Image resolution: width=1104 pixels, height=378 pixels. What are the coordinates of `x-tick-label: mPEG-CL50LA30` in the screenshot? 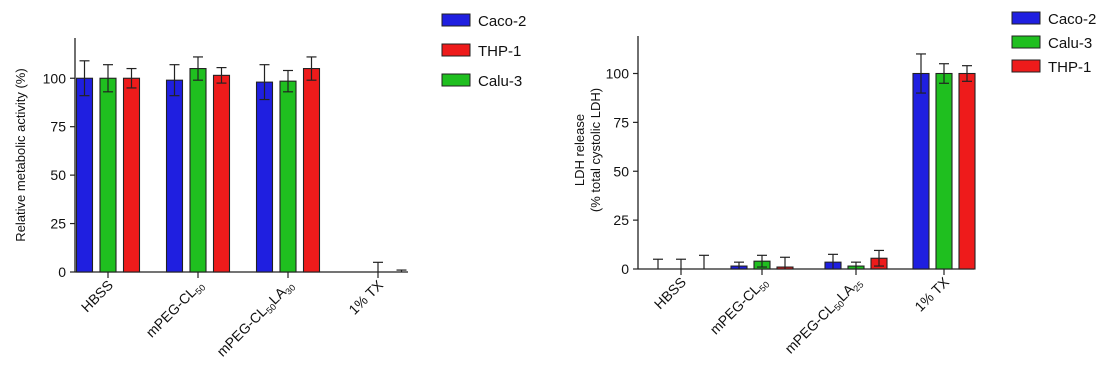 It's located at (255, 319).